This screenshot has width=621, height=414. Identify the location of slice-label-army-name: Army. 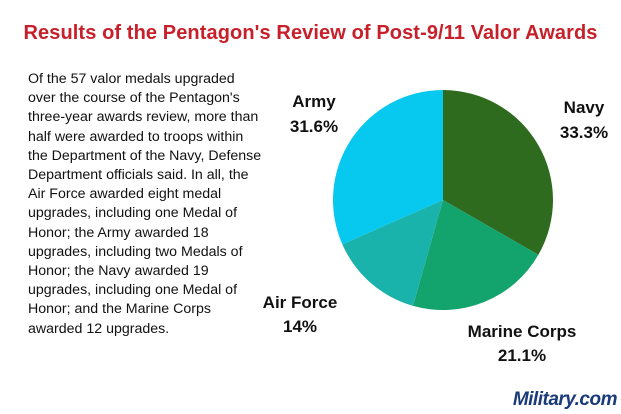
(314, 101).